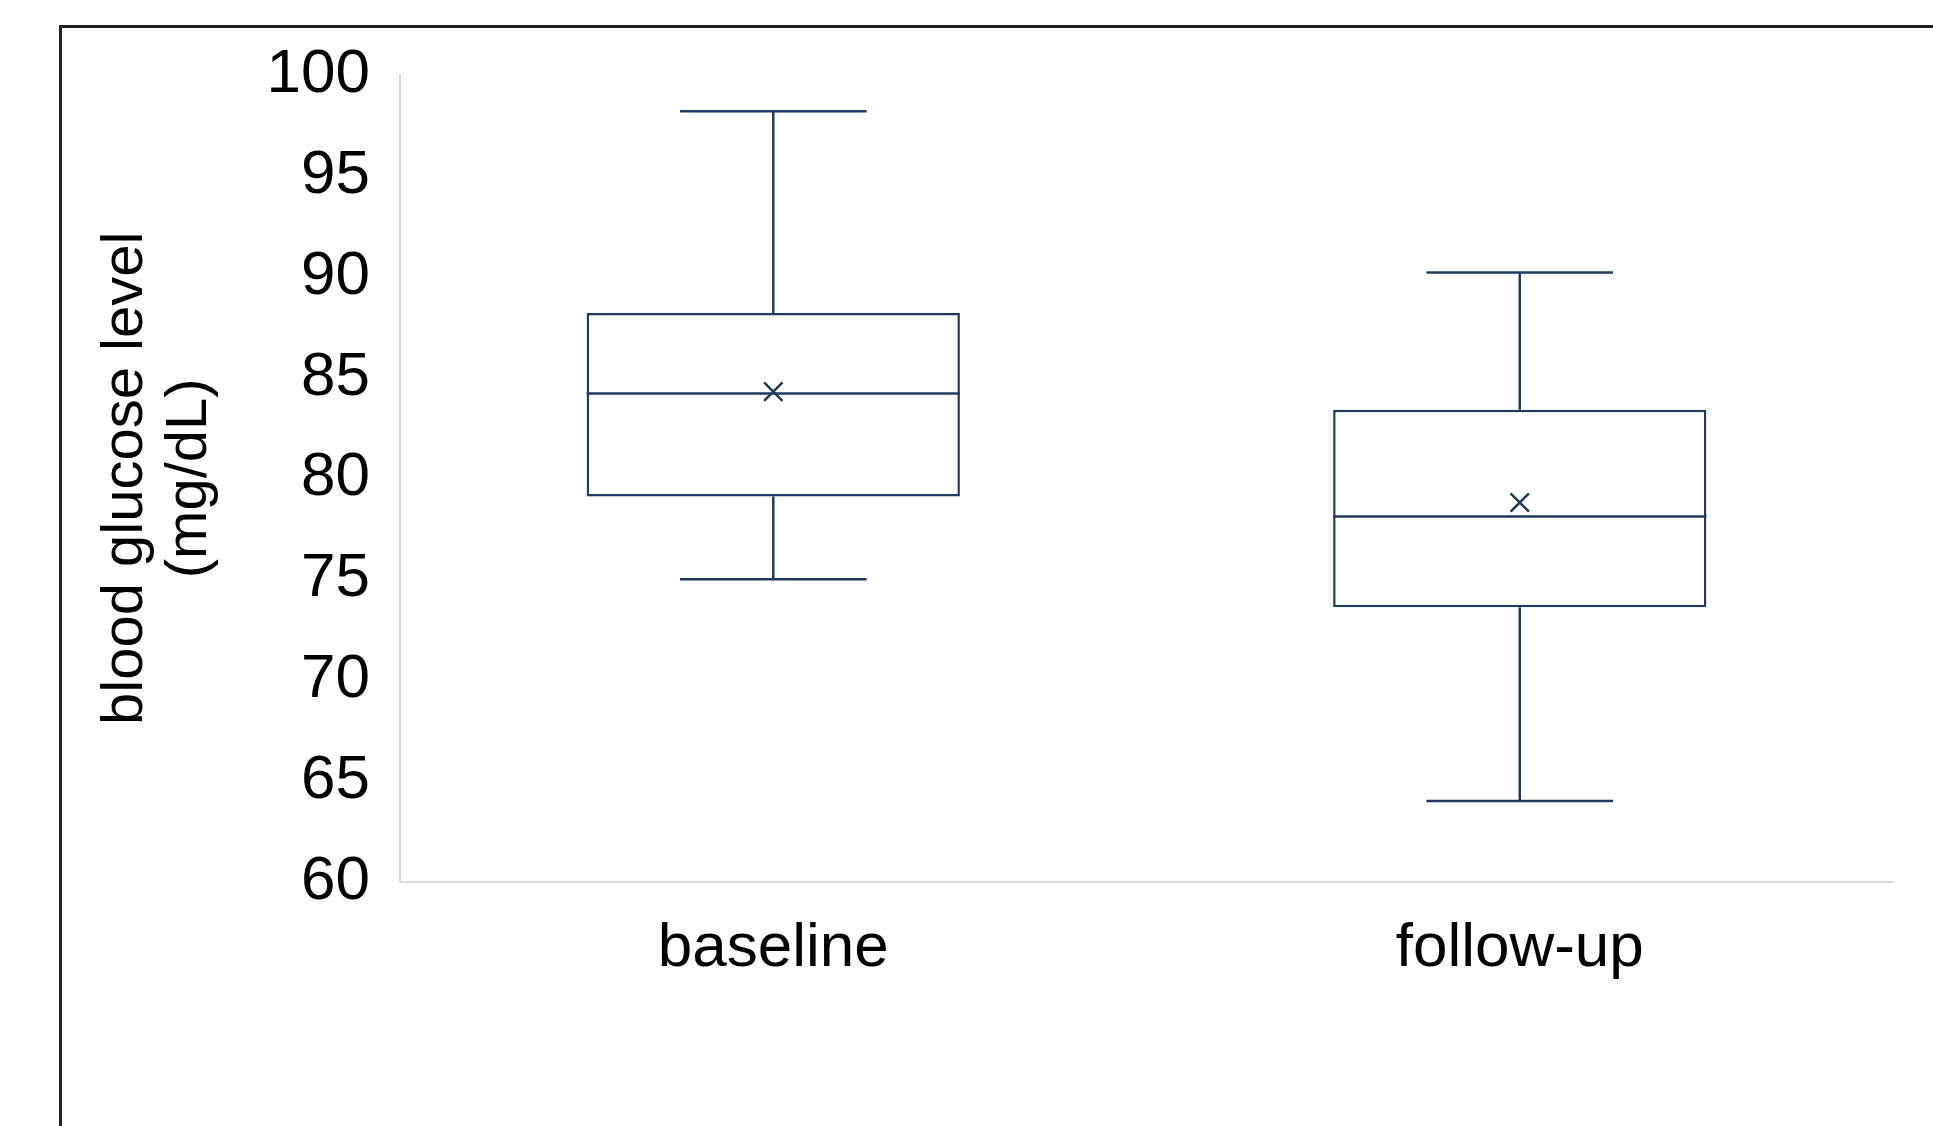 The image size is (1933, 1126). Describe the element at coordinates (336, 776) in the screenshot. I see `y-tick-label: 65` at that location.